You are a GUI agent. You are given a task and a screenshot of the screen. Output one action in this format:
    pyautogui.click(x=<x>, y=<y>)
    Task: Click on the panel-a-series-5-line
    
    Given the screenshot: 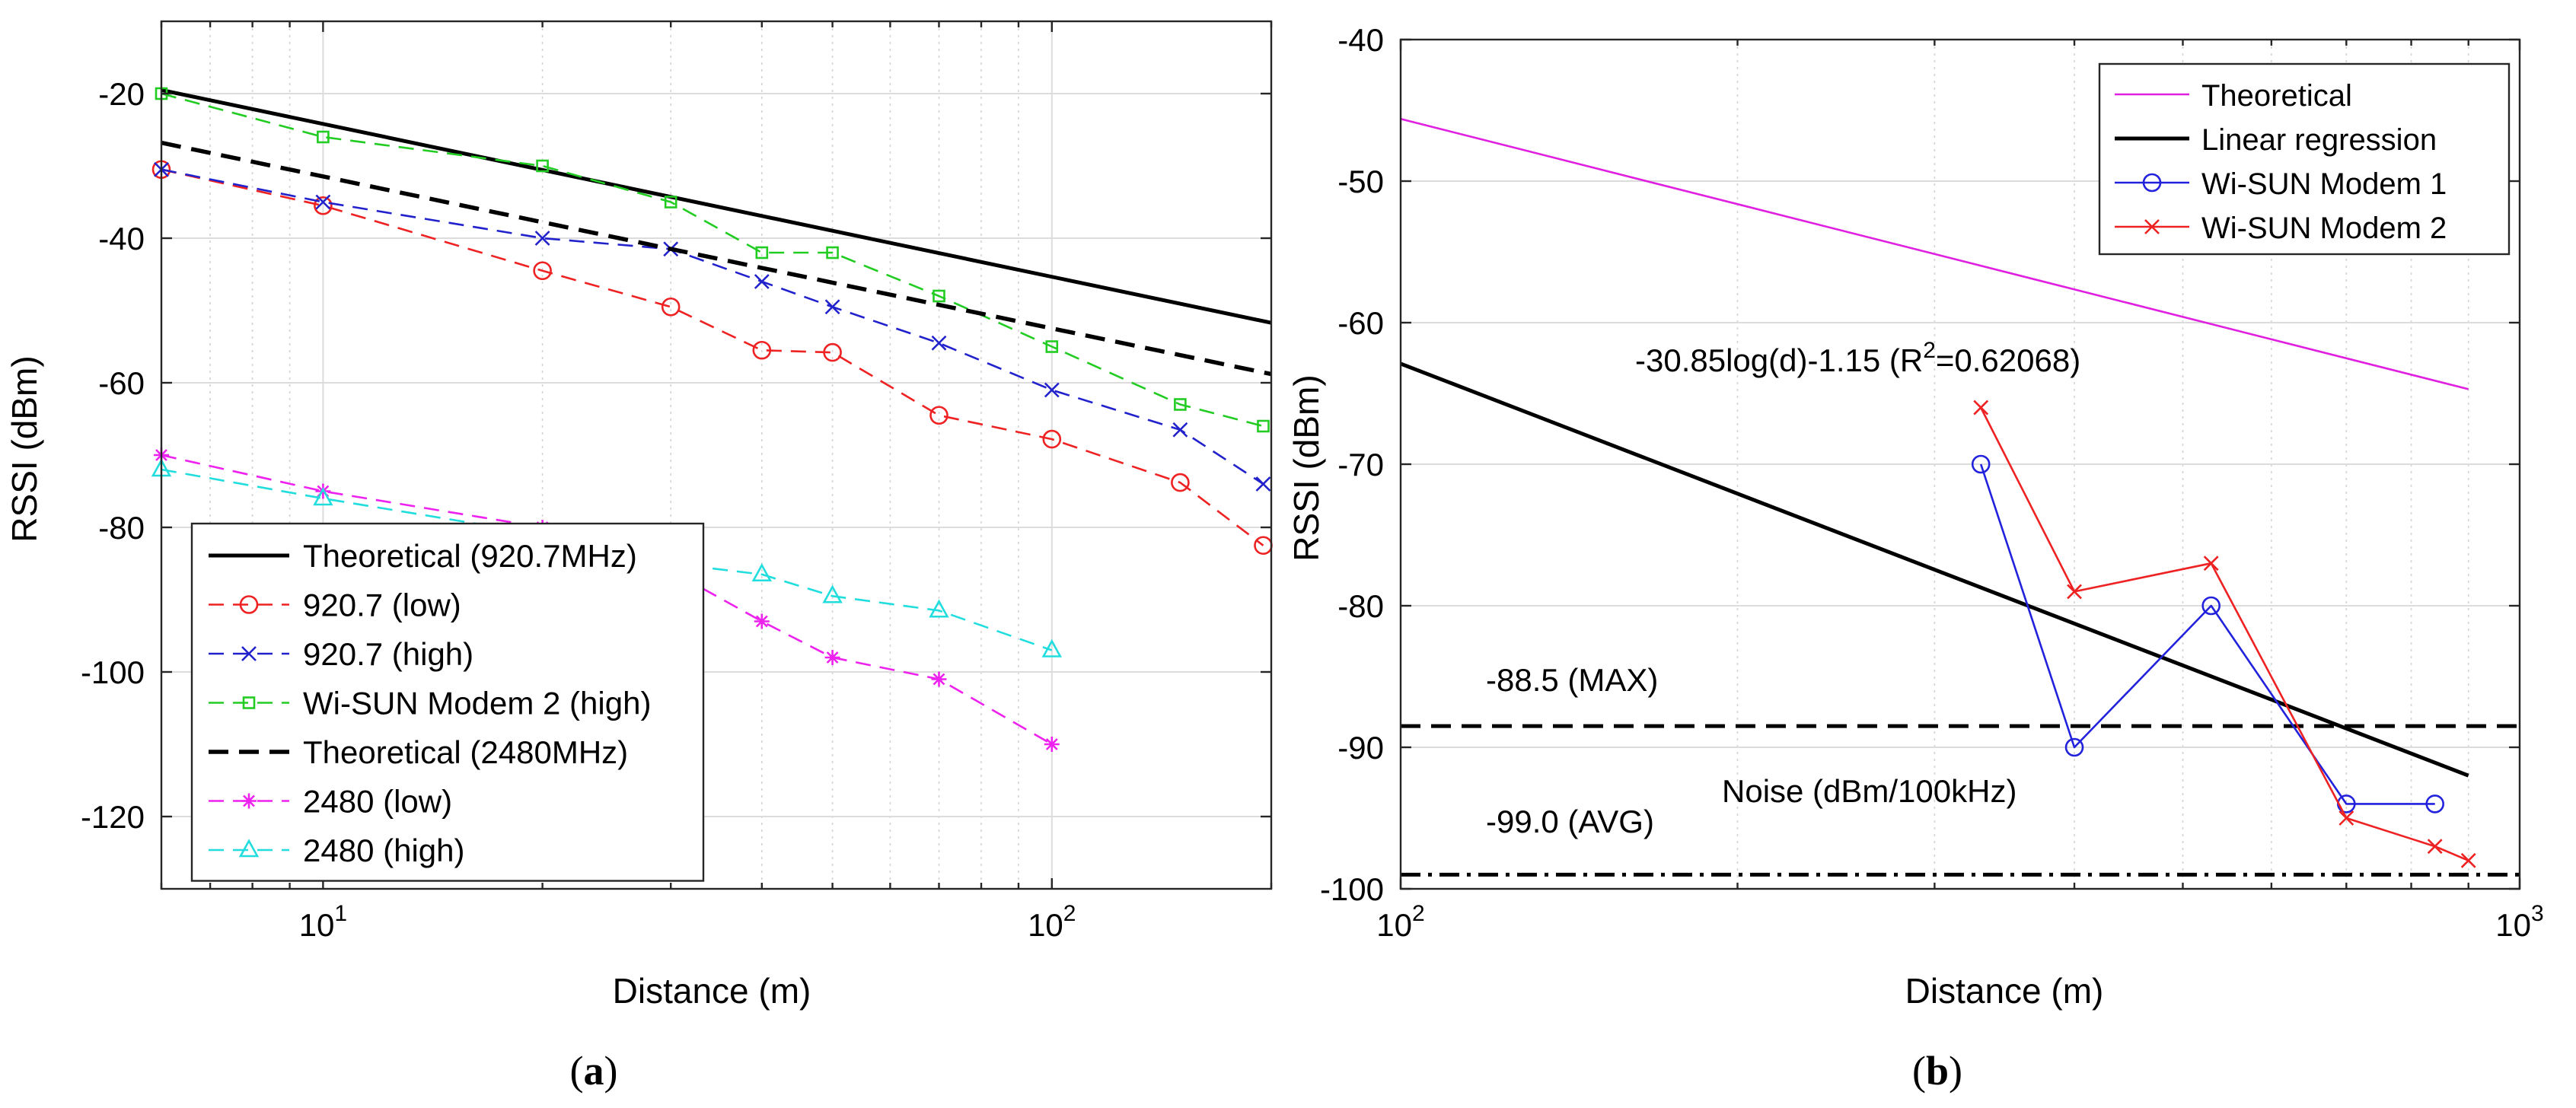 What is the action you would take?
    pyautogui.click(x=607, y=600)
    